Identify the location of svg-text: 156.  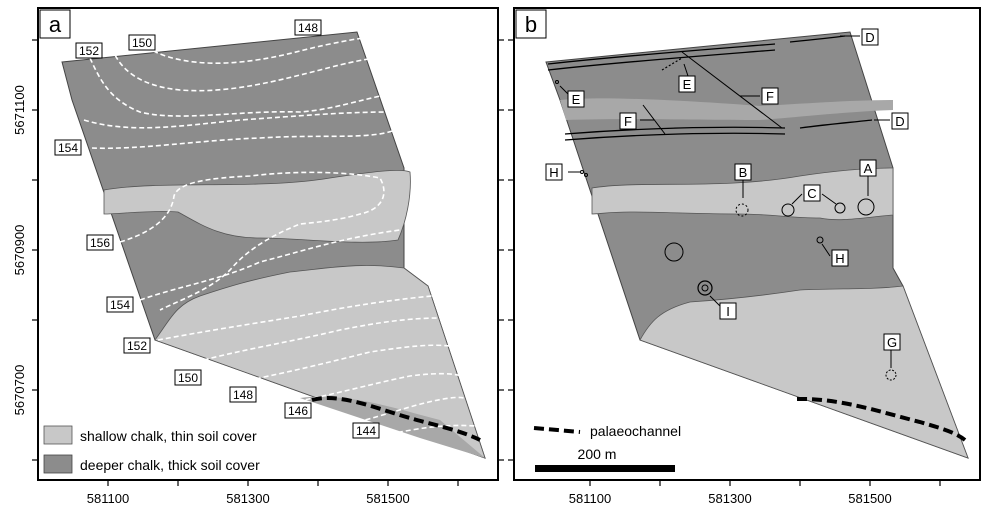
(100, 243).